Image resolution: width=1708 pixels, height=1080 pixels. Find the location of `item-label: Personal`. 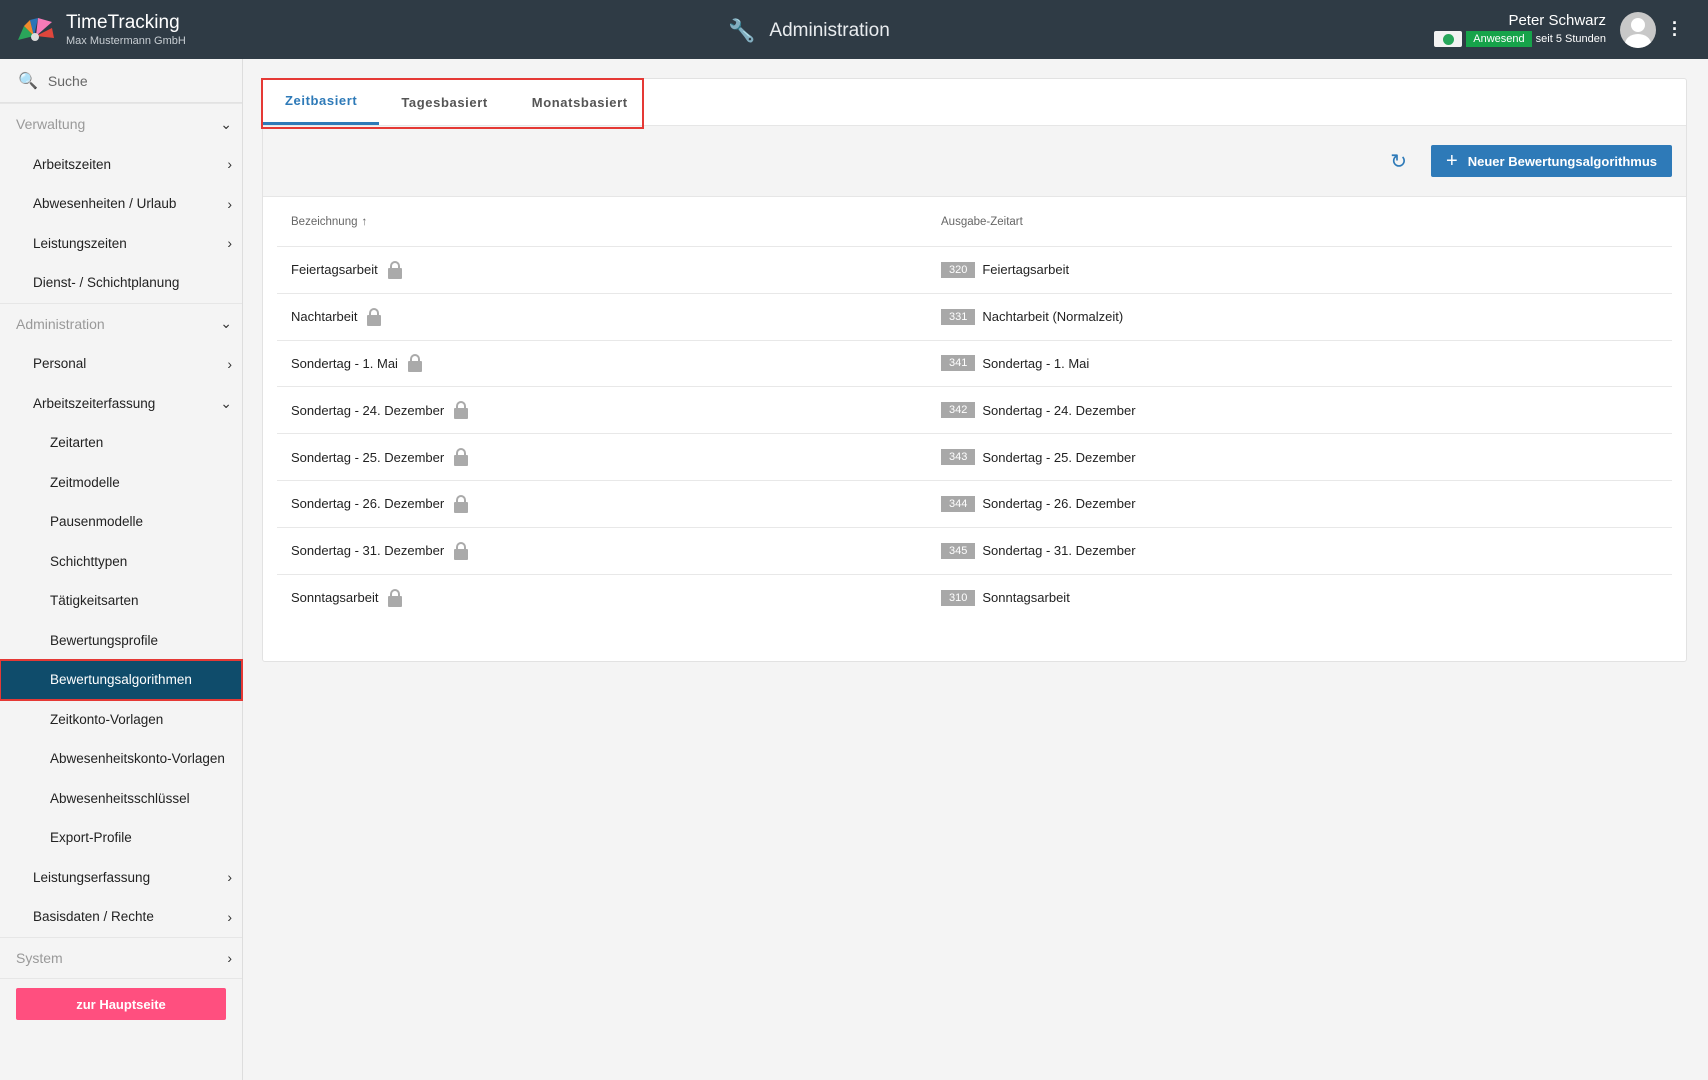

item-label: Personal is located at coordinates (60, 364).